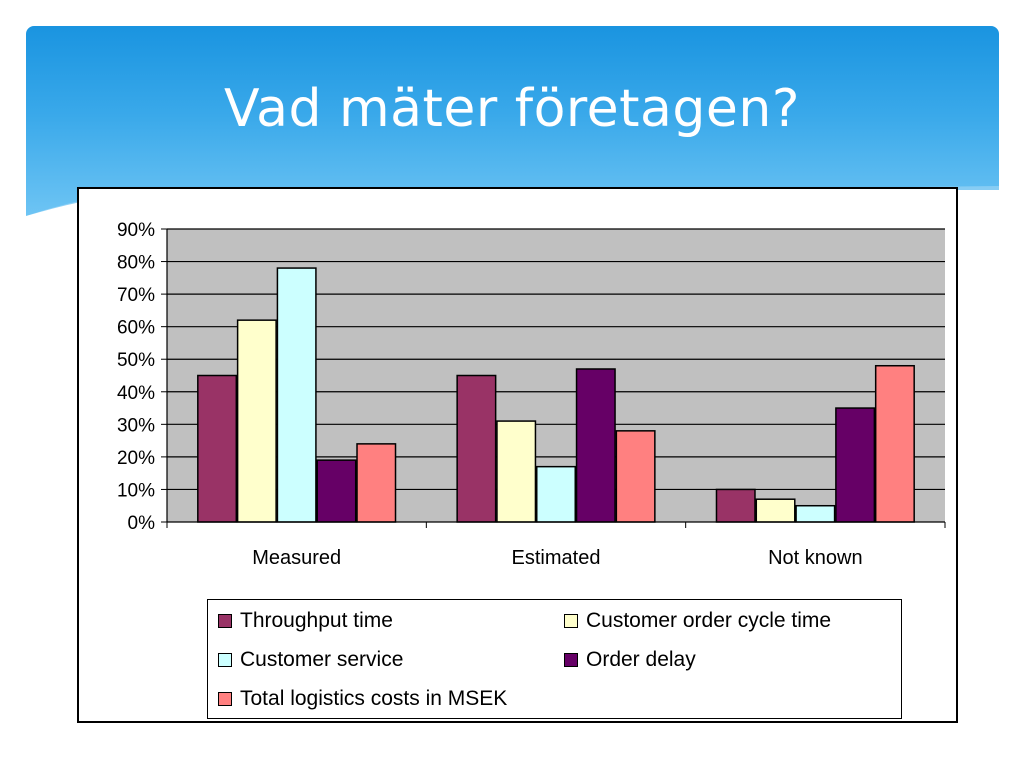  I want to click on y-tick-label: 40%, so click(136, 393).